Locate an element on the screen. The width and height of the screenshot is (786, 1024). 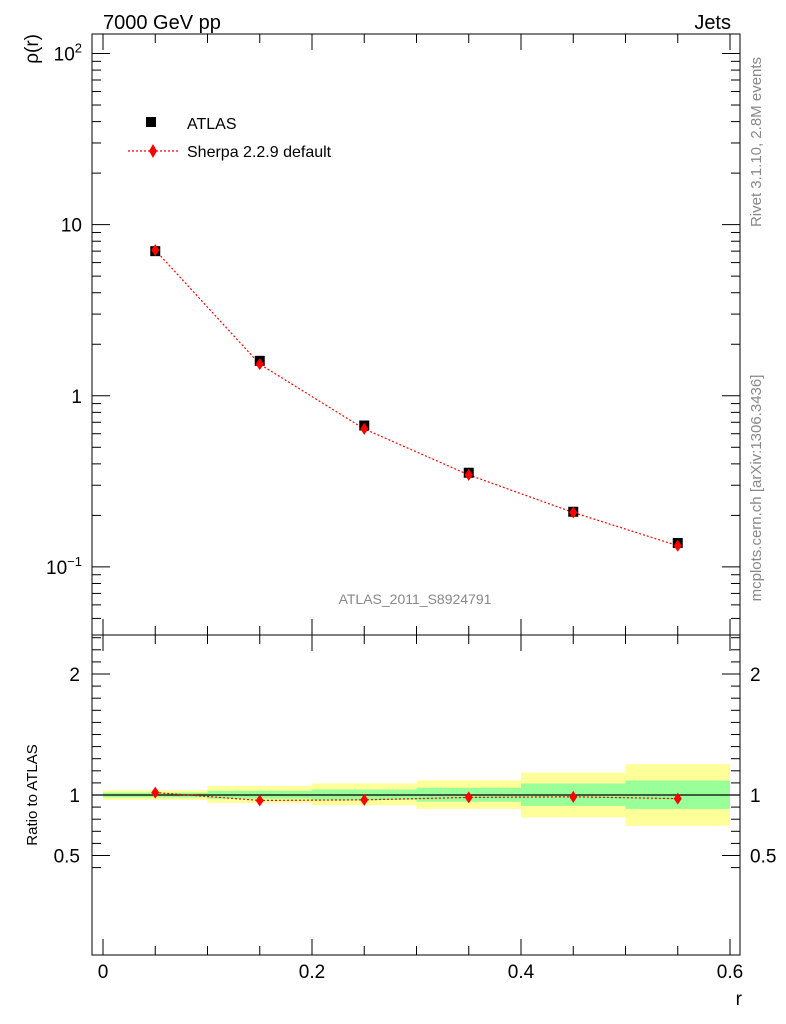
x-axis-label: r is located at coordinates (739, 999).